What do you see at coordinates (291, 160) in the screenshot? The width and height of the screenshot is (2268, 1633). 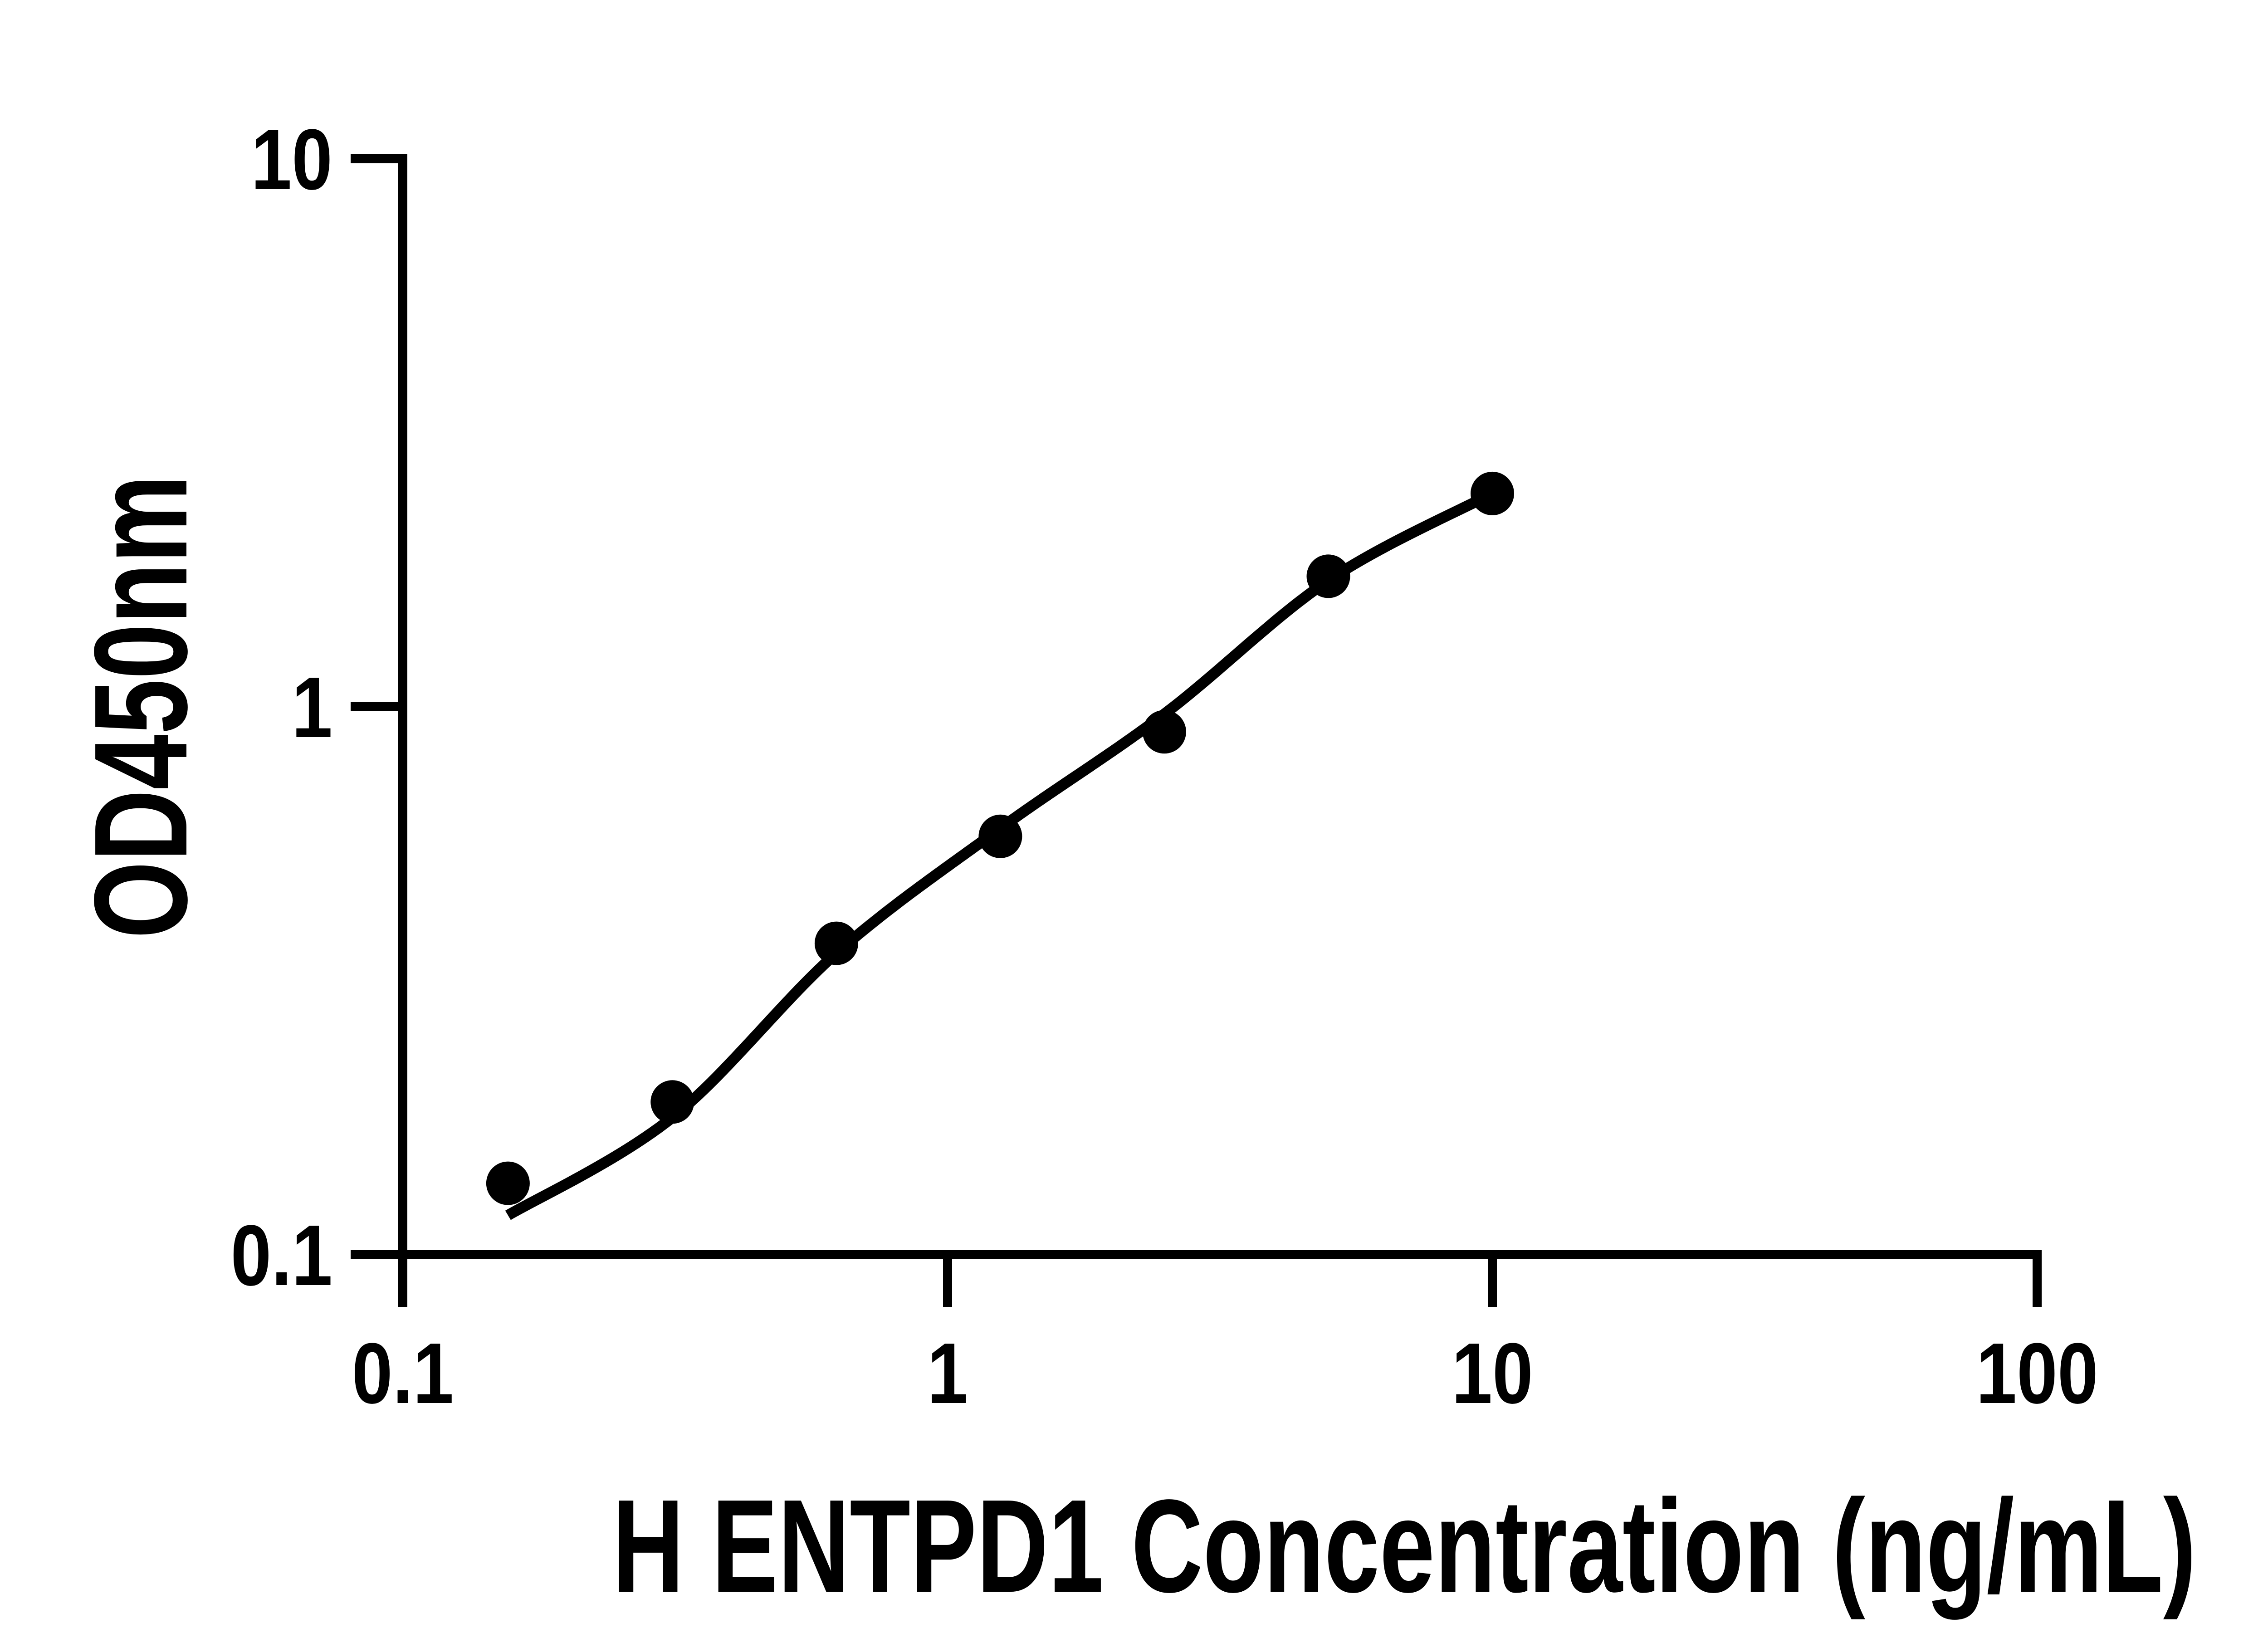 I see `y-tick-label: 10` at bounding box center [291, 160].